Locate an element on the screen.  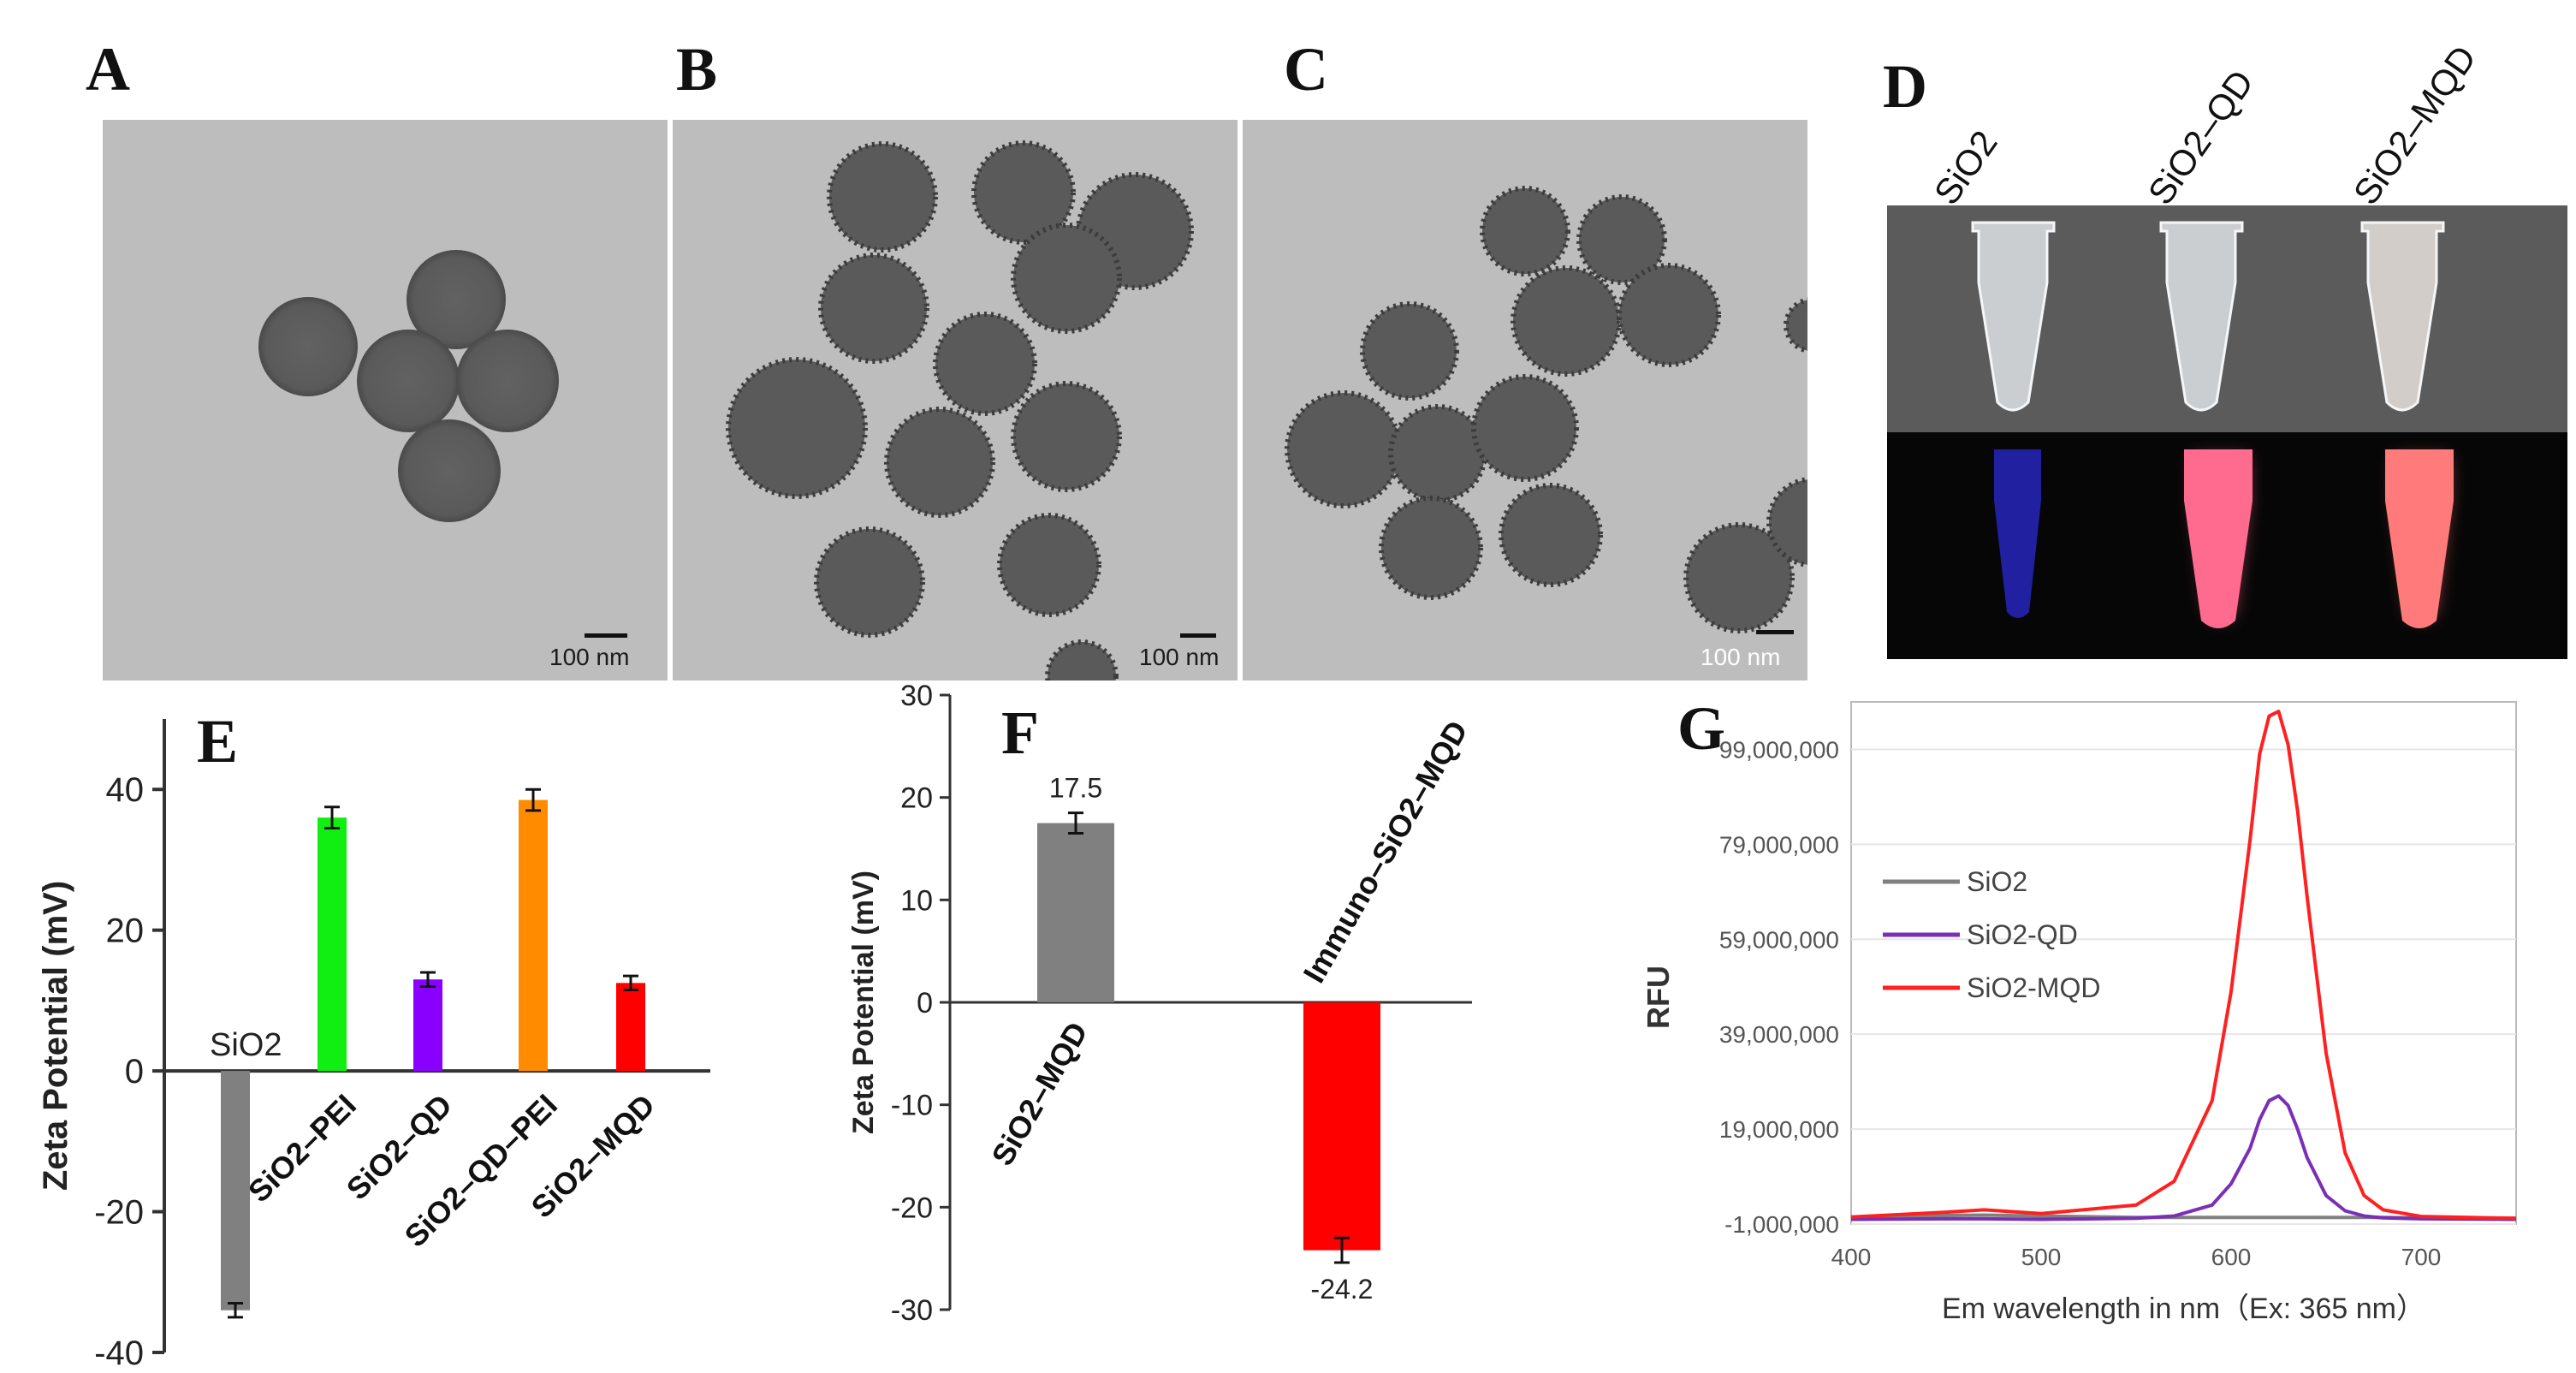
tem-b-spheres is located at coordinates (960, 410).